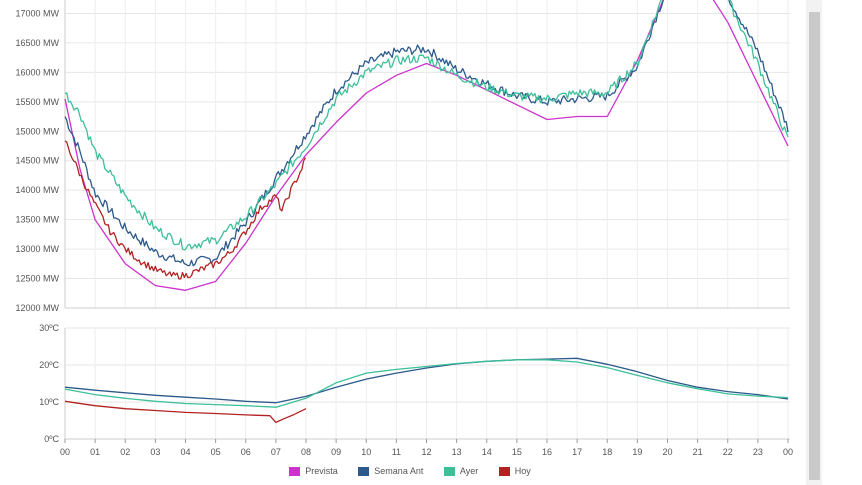 This screenshot has width=862, height=485. I want to click on legend-item-semana-ant: Semana Ant, so click(390, 471).